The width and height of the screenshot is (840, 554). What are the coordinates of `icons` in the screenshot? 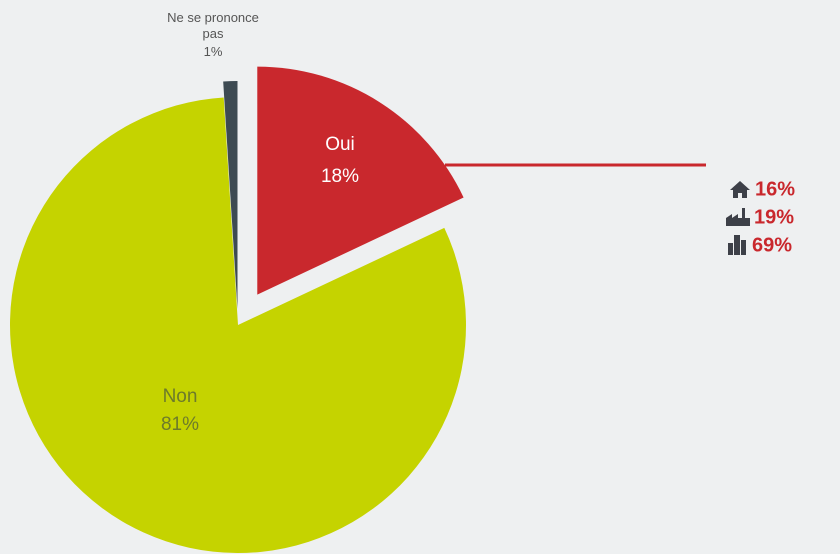 It's located at (738, 218).